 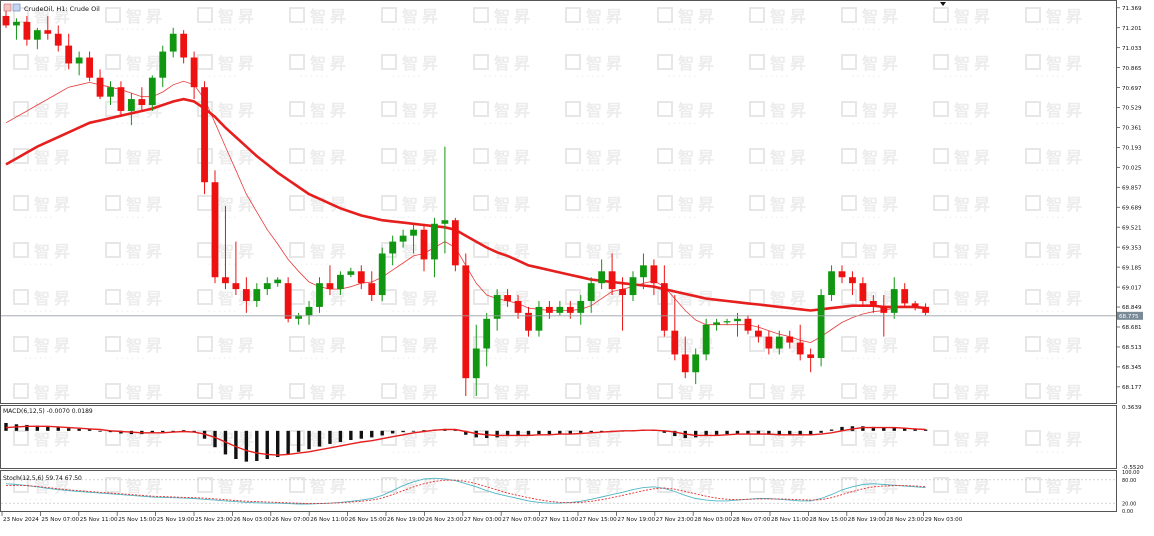 What do you see at coordinates (1131, 473) in the screenshot?
I see `stoch-tick-label: 100.00` at bounding box center [1131, 473].